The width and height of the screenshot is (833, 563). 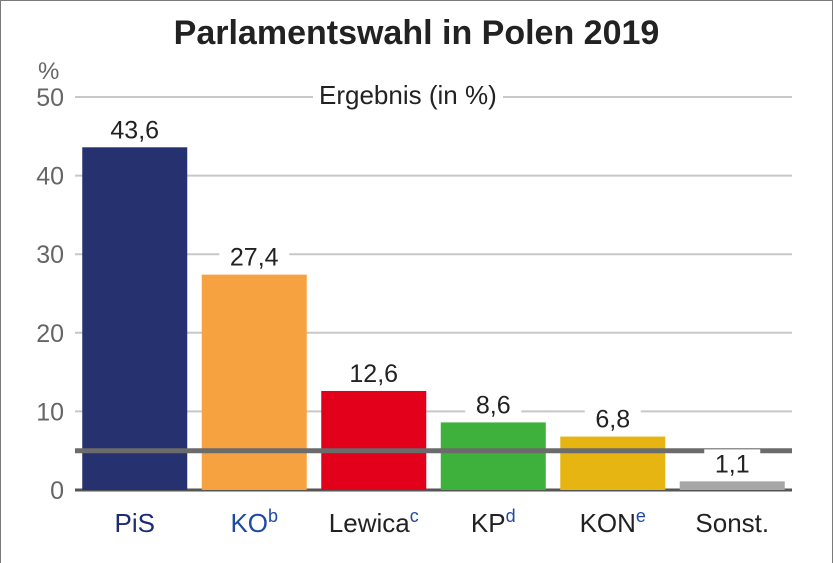 What do you see at coordinates (416, 33) in the screenshot?
I see `chart-title: Parlamentswahl in Polen 2019` at bounding box center [416, 33].